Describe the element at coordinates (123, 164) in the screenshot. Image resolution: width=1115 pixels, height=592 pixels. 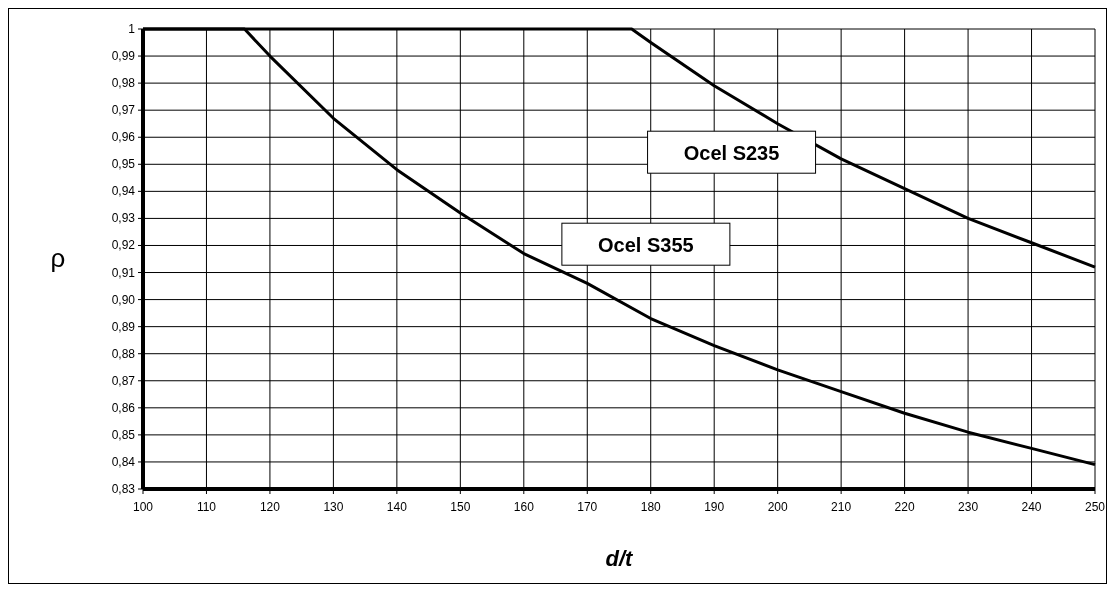
I see `y-tick-label: 0,95` at that location.